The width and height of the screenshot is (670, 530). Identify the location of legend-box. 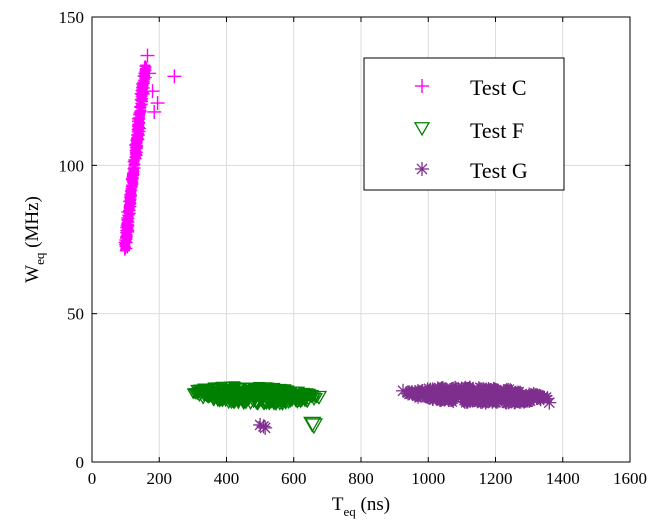
(464, 124).